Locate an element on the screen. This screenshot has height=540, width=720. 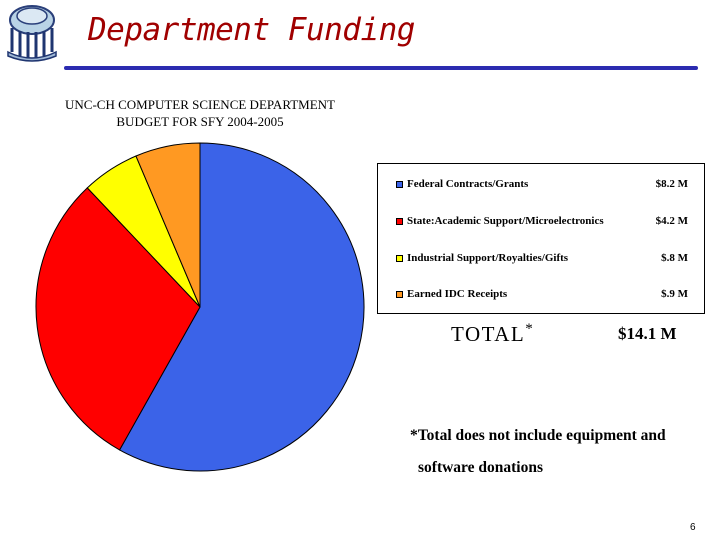
chart-title-line-2: BUDGET FOR SFY 2004-2005 is located at coordinates (200, 121).